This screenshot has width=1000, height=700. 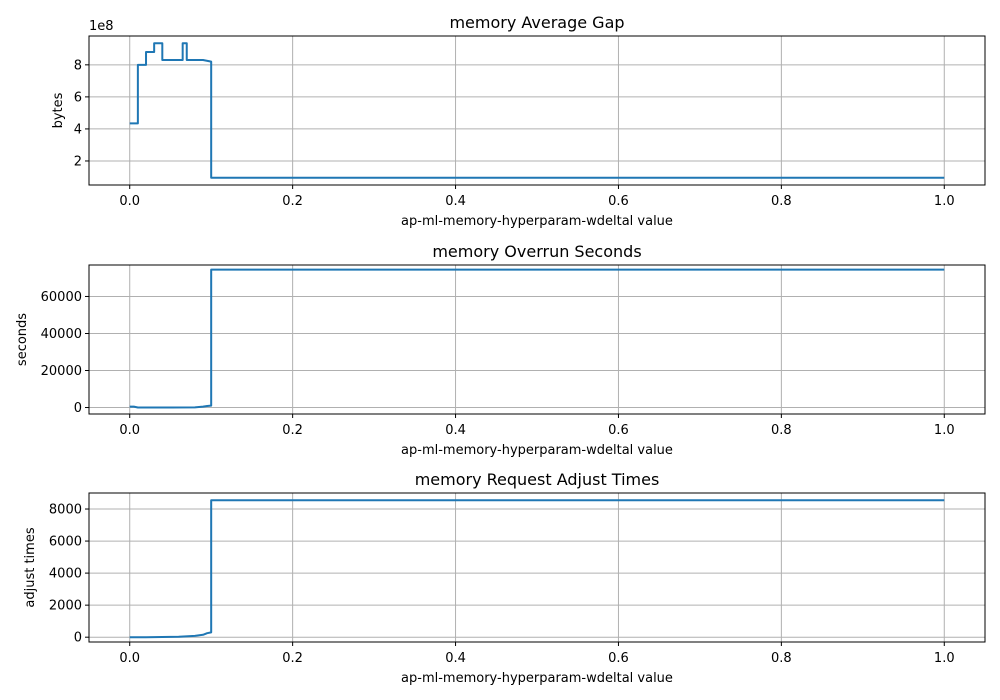 I want to click on y-tick-label: 20000, so click(x=61, y=371).